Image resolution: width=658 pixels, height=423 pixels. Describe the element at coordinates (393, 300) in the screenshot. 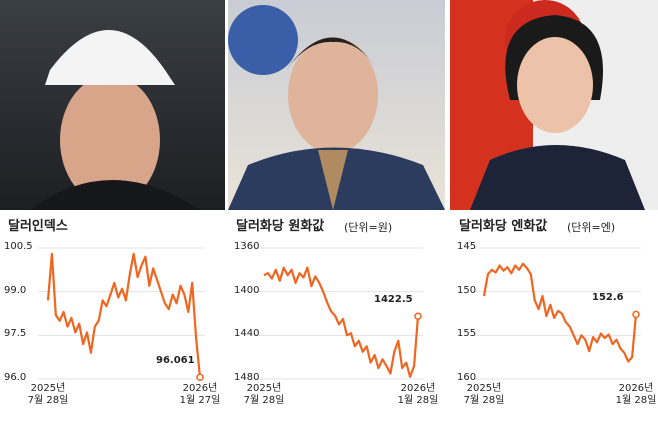

I see `value-label: 1422.5` at that location.